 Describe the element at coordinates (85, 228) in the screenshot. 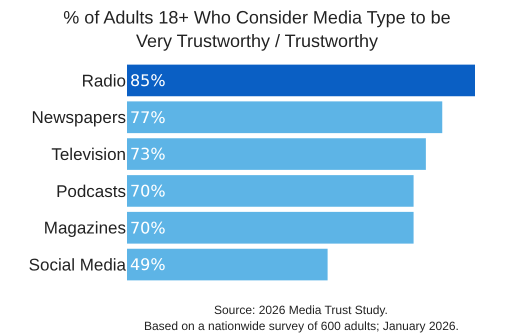

I see `y-tick-label: Magazines` at that location.